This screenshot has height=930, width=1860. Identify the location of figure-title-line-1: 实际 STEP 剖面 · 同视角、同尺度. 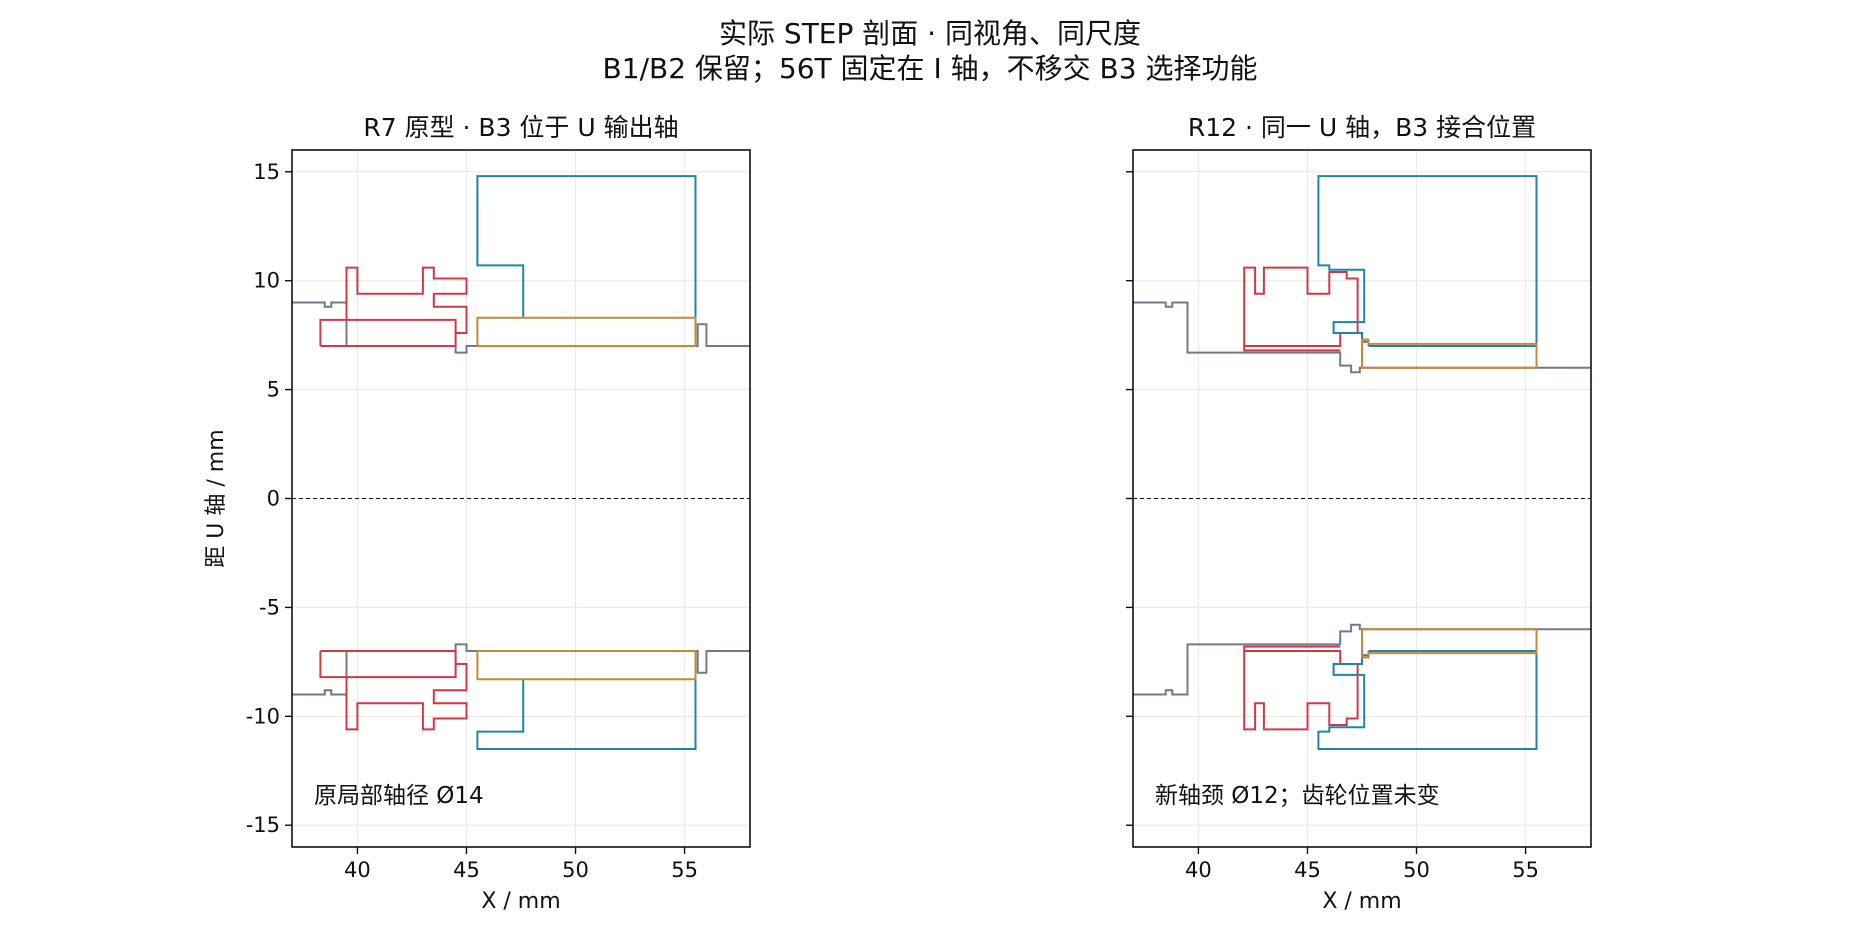
(930, 33).